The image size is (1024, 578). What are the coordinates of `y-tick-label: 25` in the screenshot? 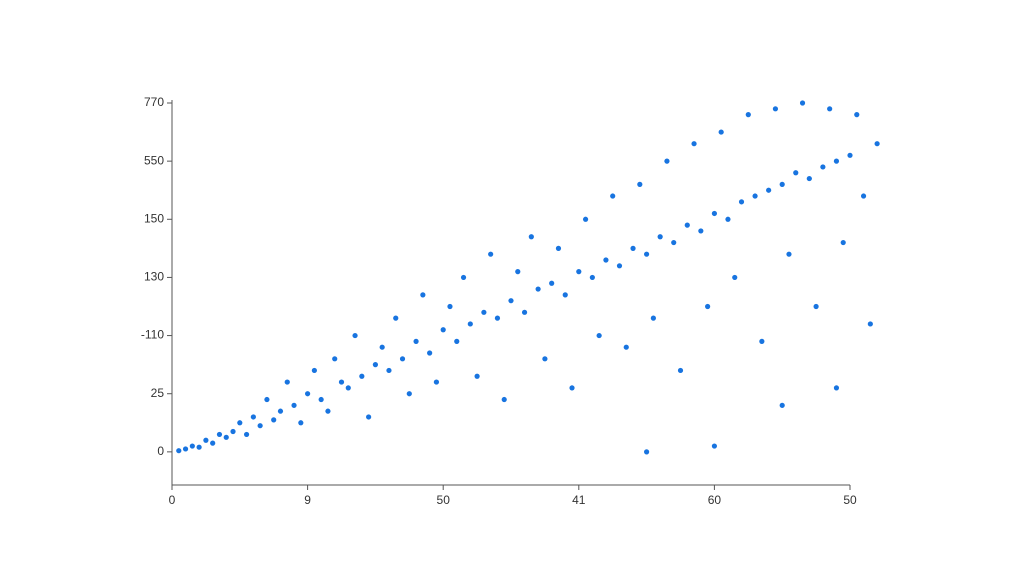 It's located at (158, 393).